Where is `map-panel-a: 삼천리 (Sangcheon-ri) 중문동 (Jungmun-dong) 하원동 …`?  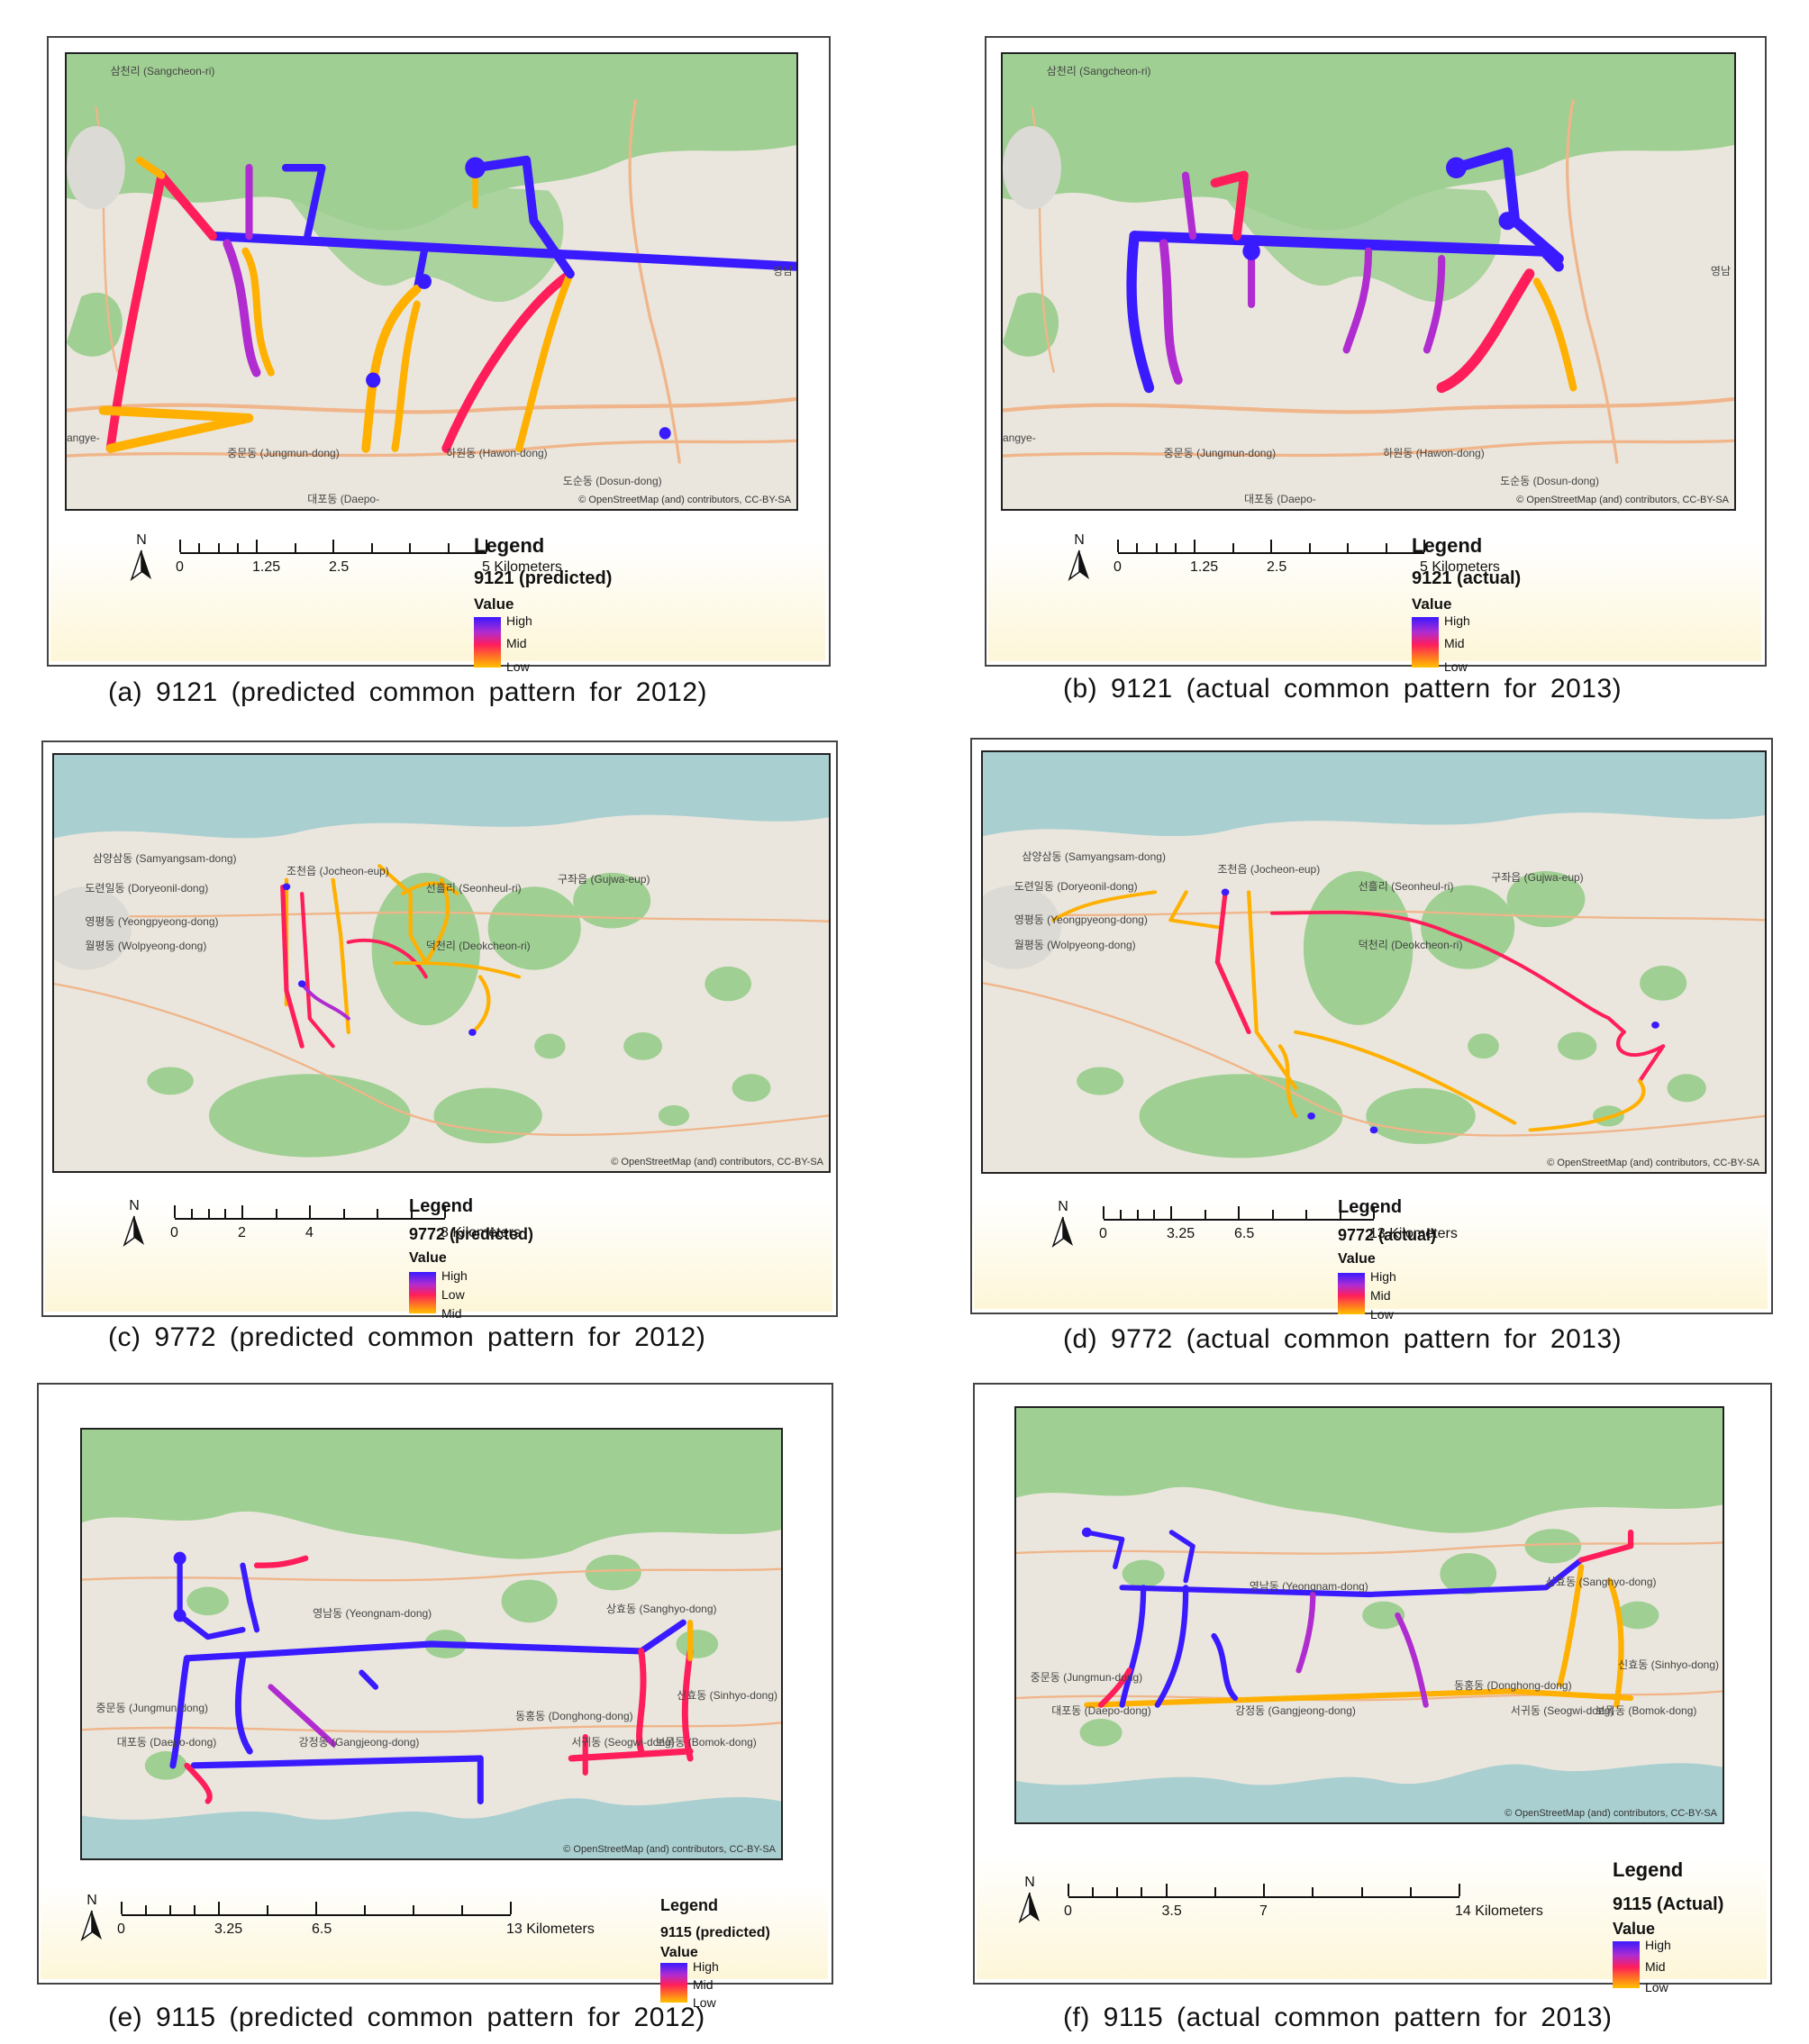 map-panel-a: 삼천리 (Sangcheon-ri) 중문동 (Jungmun-dong) 하원동 … is located at coordinates (439, 355).